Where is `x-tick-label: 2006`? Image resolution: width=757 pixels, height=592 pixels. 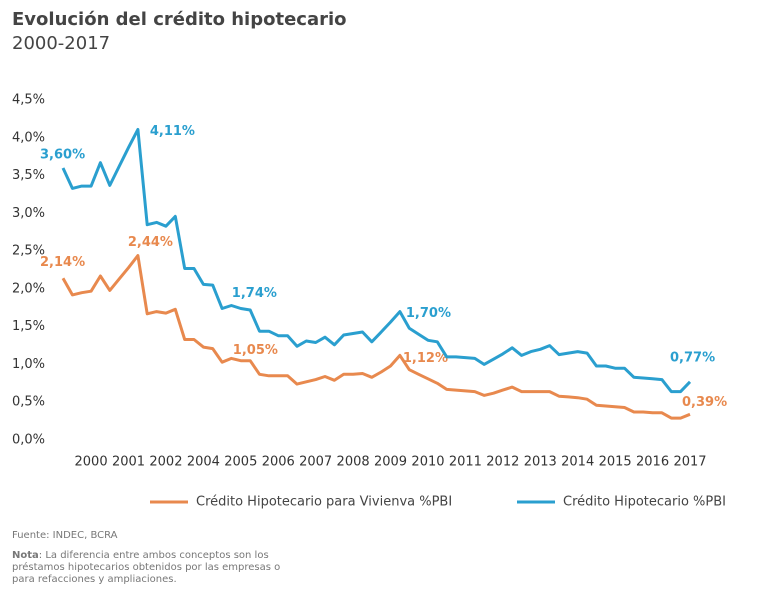
x-tick-label: 2006 is located at coordinates (278, 462).